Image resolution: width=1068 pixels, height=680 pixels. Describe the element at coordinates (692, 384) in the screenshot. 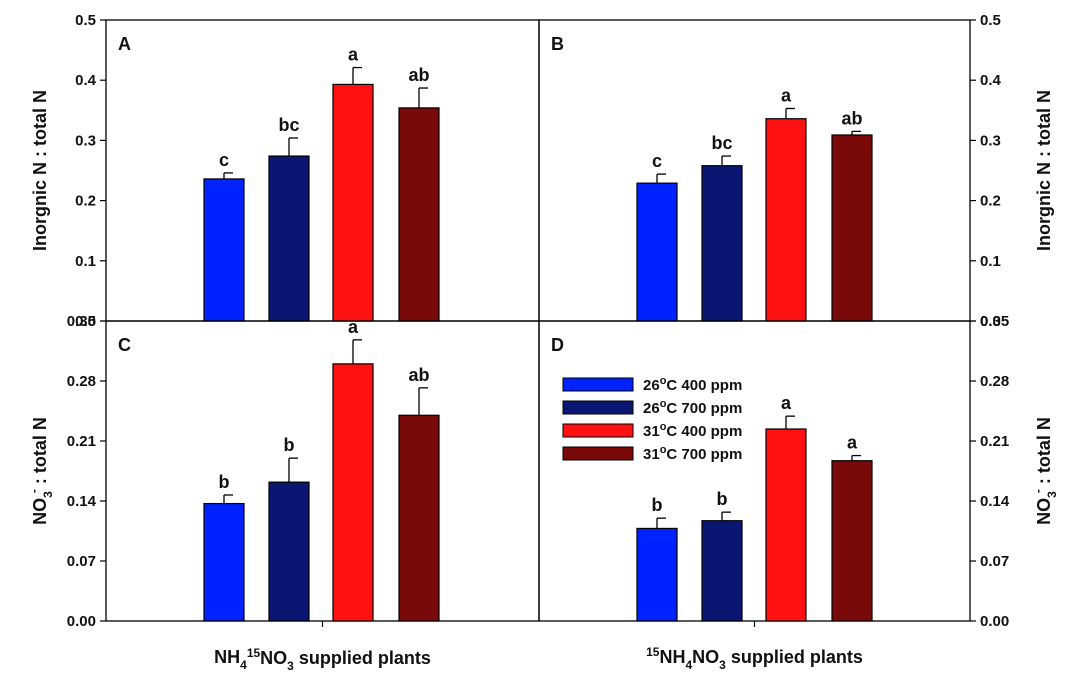

I see `legend-label: 26oC 400 ppm` at that location.